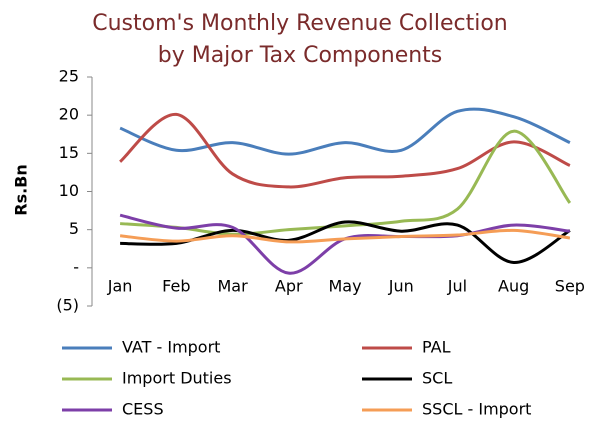 This screenshot has width=598, height=421. What do you see at coordinates (232, 285) in the screenshot?
I see `x-tick-label: Mar` at bounding box center [232, 285].